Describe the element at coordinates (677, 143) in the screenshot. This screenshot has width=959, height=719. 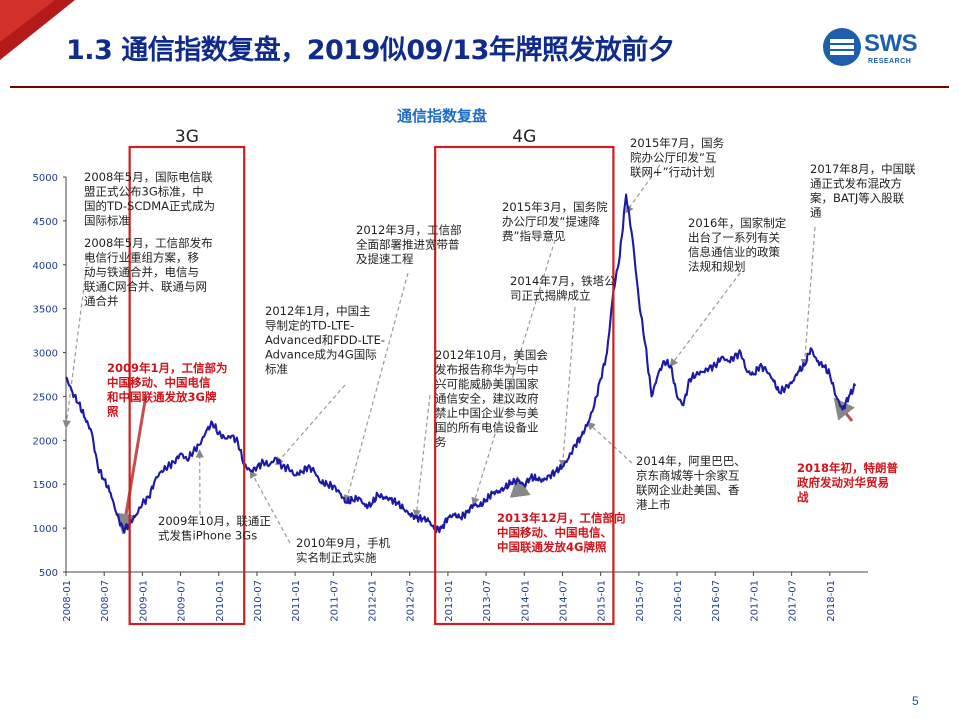
I see `annotation-line: 2015年7月，国务` at that location.